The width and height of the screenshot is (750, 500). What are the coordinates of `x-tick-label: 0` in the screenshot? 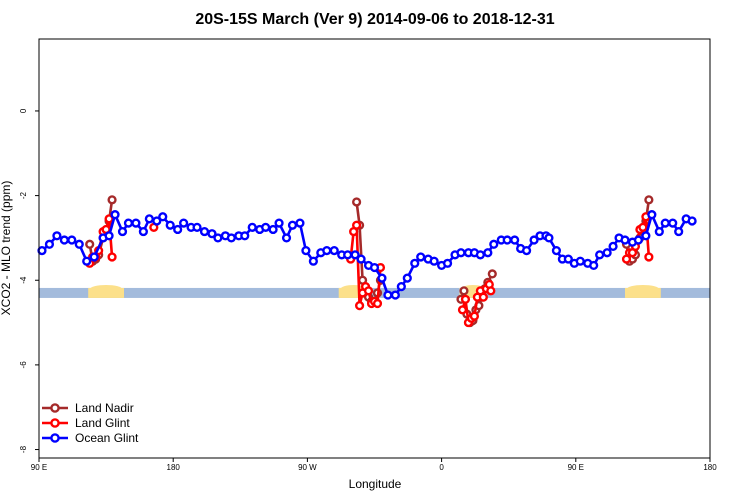 It's located at (441, 467).